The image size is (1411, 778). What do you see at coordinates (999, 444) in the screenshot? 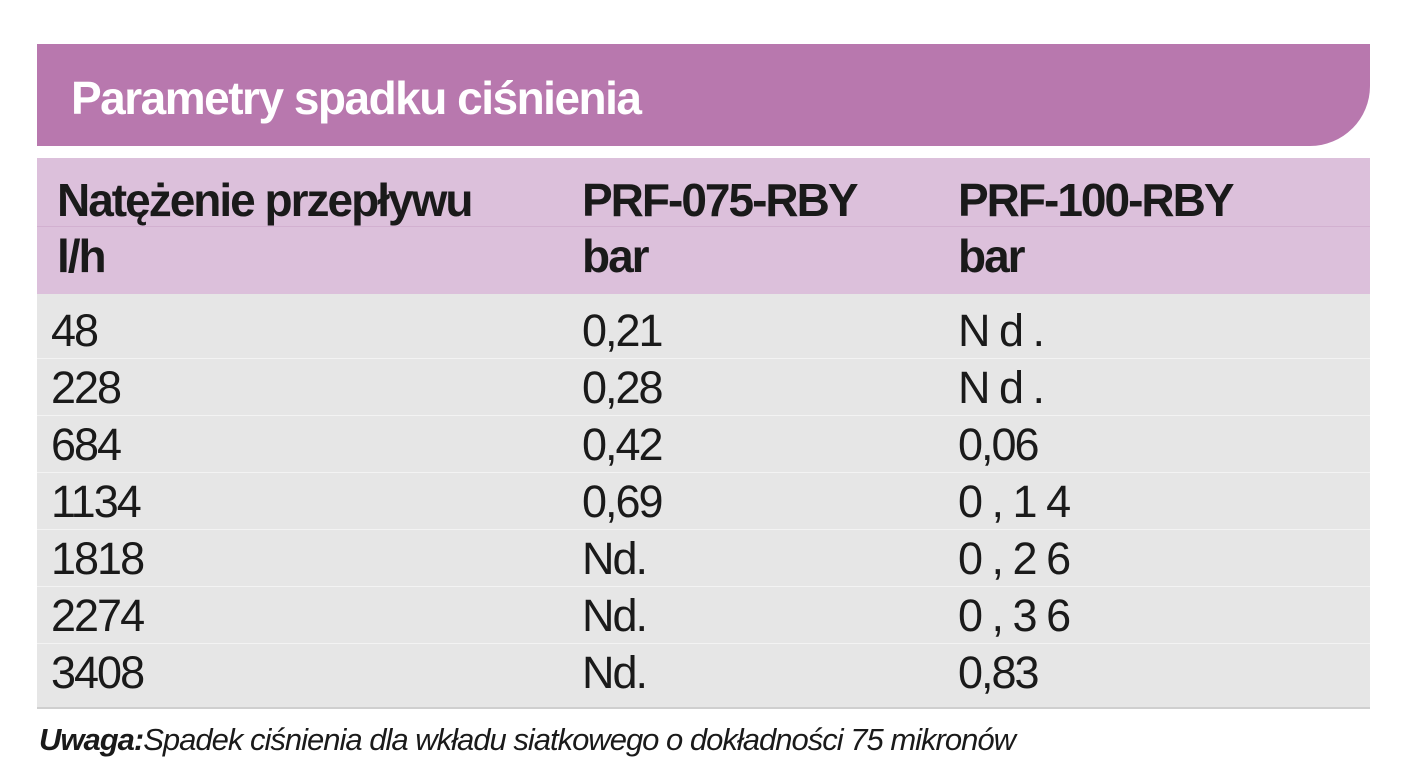
I see `cell-prf-100: 0,06` at bounding box center [999, 444].